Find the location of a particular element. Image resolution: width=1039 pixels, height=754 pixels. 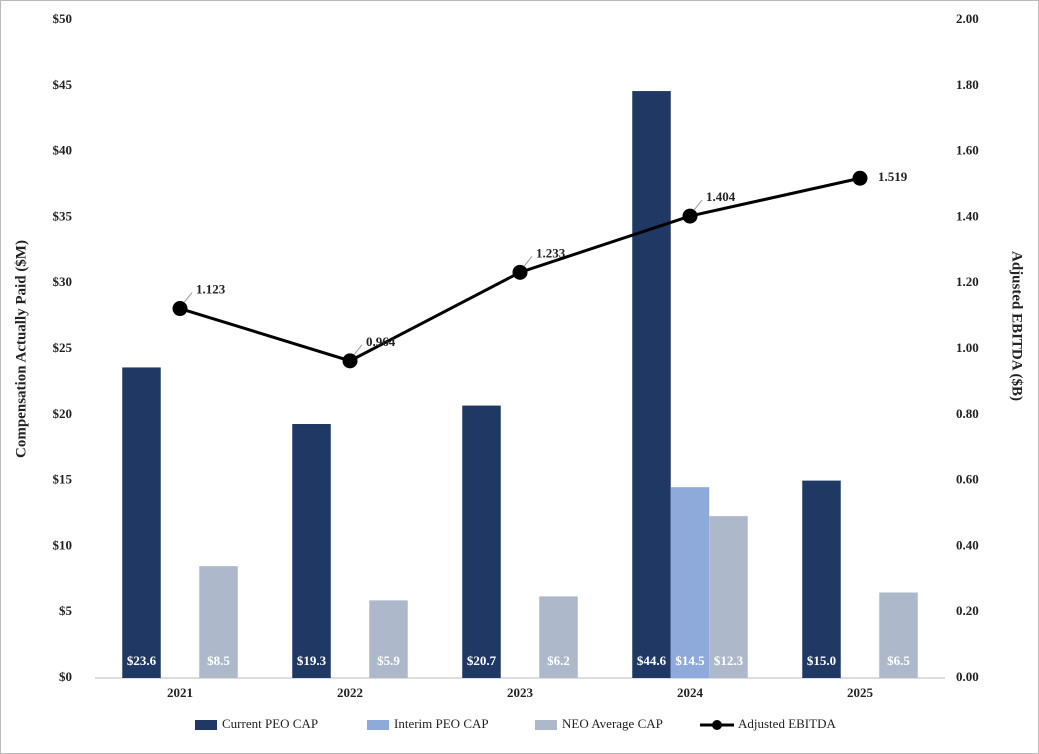

legend-label: Interim PEO CAP is located at coordinates (441, 723).